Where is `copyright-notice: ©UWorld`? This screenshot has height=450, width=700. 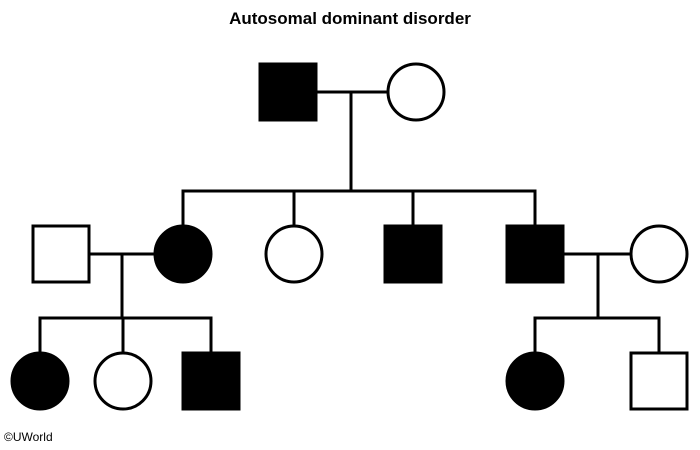
copyright-notice: ©UWorld is located at coordinates (28, 437).